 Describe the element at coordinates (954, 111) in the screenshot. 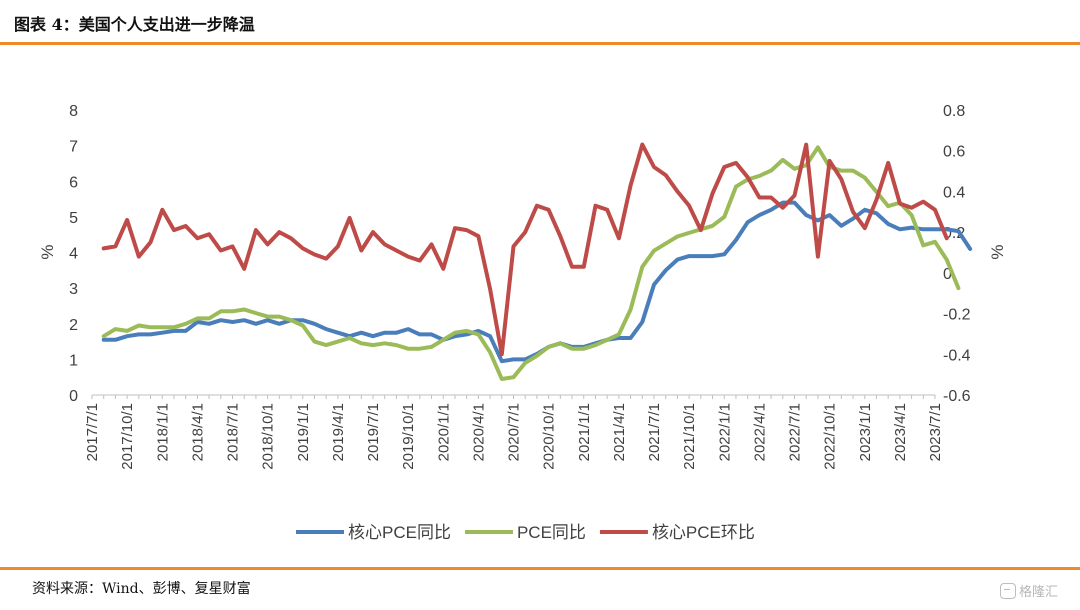

I see `right-tick-label: 0.8` at that location.